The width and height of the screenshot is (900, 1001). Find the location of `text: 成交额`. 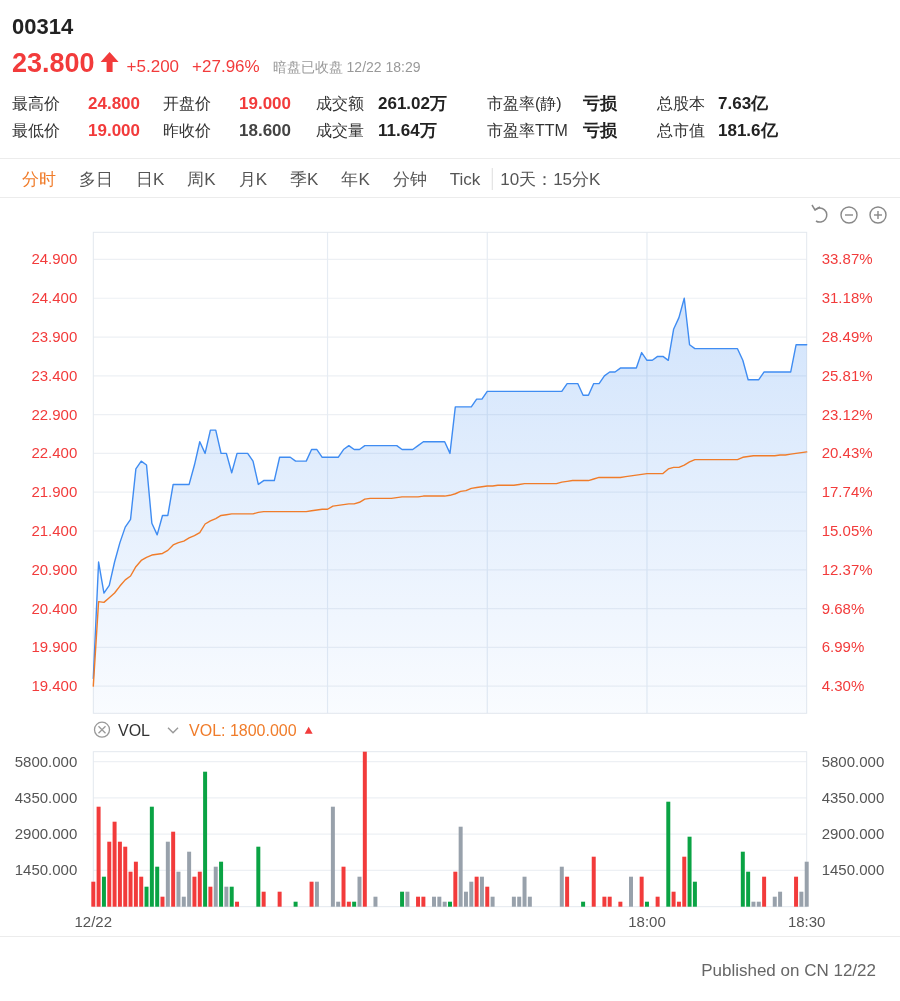

text: 成交额 is located at coordinates (340, 103).